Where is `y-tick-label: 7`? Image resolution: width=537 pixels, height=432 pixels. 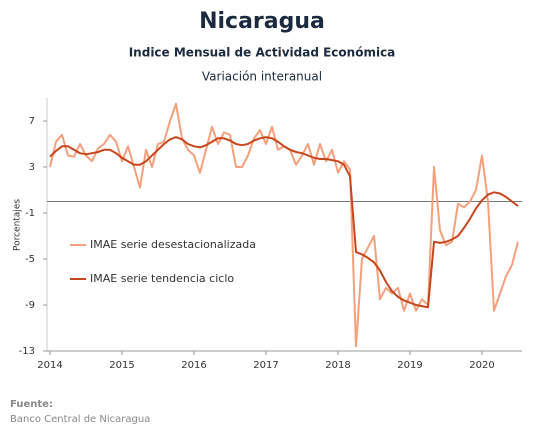 y-tick-label: 7 is located at coordinates (32, 121).